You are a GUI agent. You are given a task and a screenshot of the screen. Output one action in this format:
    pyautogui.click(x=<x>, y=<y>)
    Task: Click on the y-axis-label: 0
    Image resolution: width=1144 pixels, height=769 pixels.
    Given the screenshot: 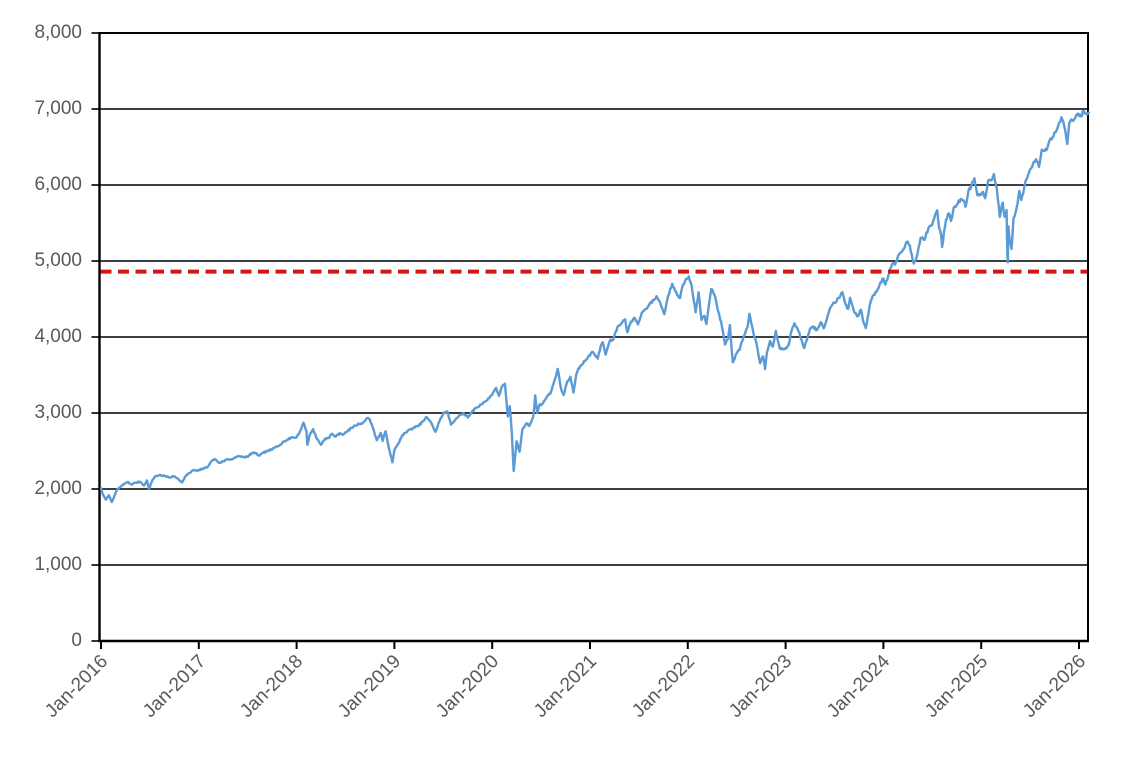 What is the action you would take?
    pyautogui.click(x=76, y=640)
    